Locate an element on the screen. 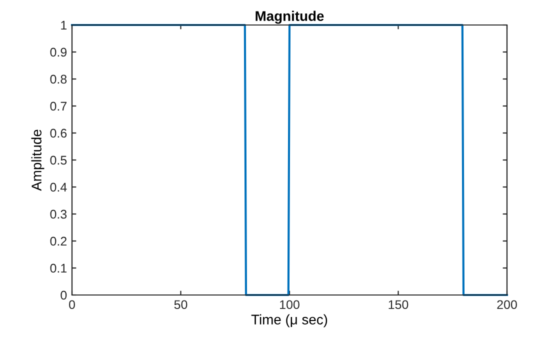 The image size is (560, 337). x-axis-title: Time (μ sec) is located at coordinates (289, 321).